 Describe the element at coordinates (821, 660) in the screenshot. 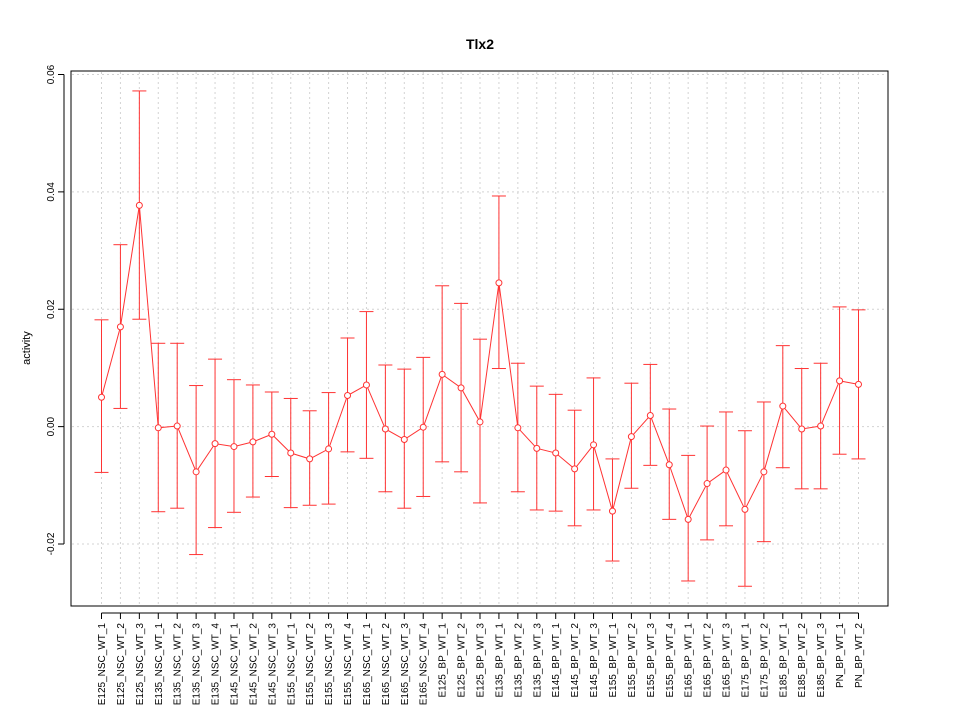

I see `x-tick-label: E185_BP_WT_3` at that location.